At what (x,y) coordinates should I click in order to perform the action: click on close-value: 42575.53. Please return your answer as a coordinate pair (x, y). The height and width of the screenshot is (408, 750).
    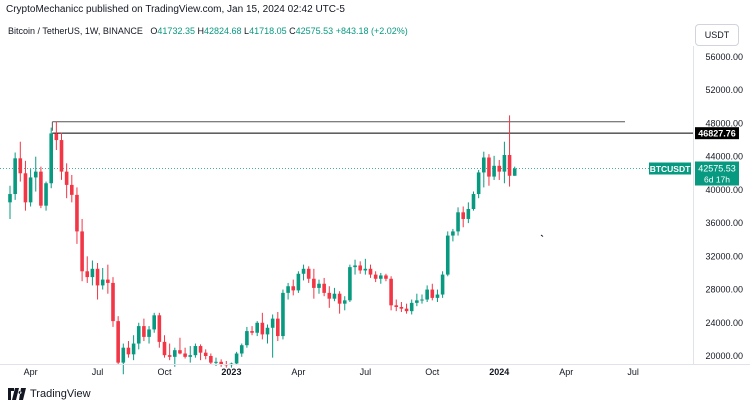
    Looking at the image, I should click on (314, 31).